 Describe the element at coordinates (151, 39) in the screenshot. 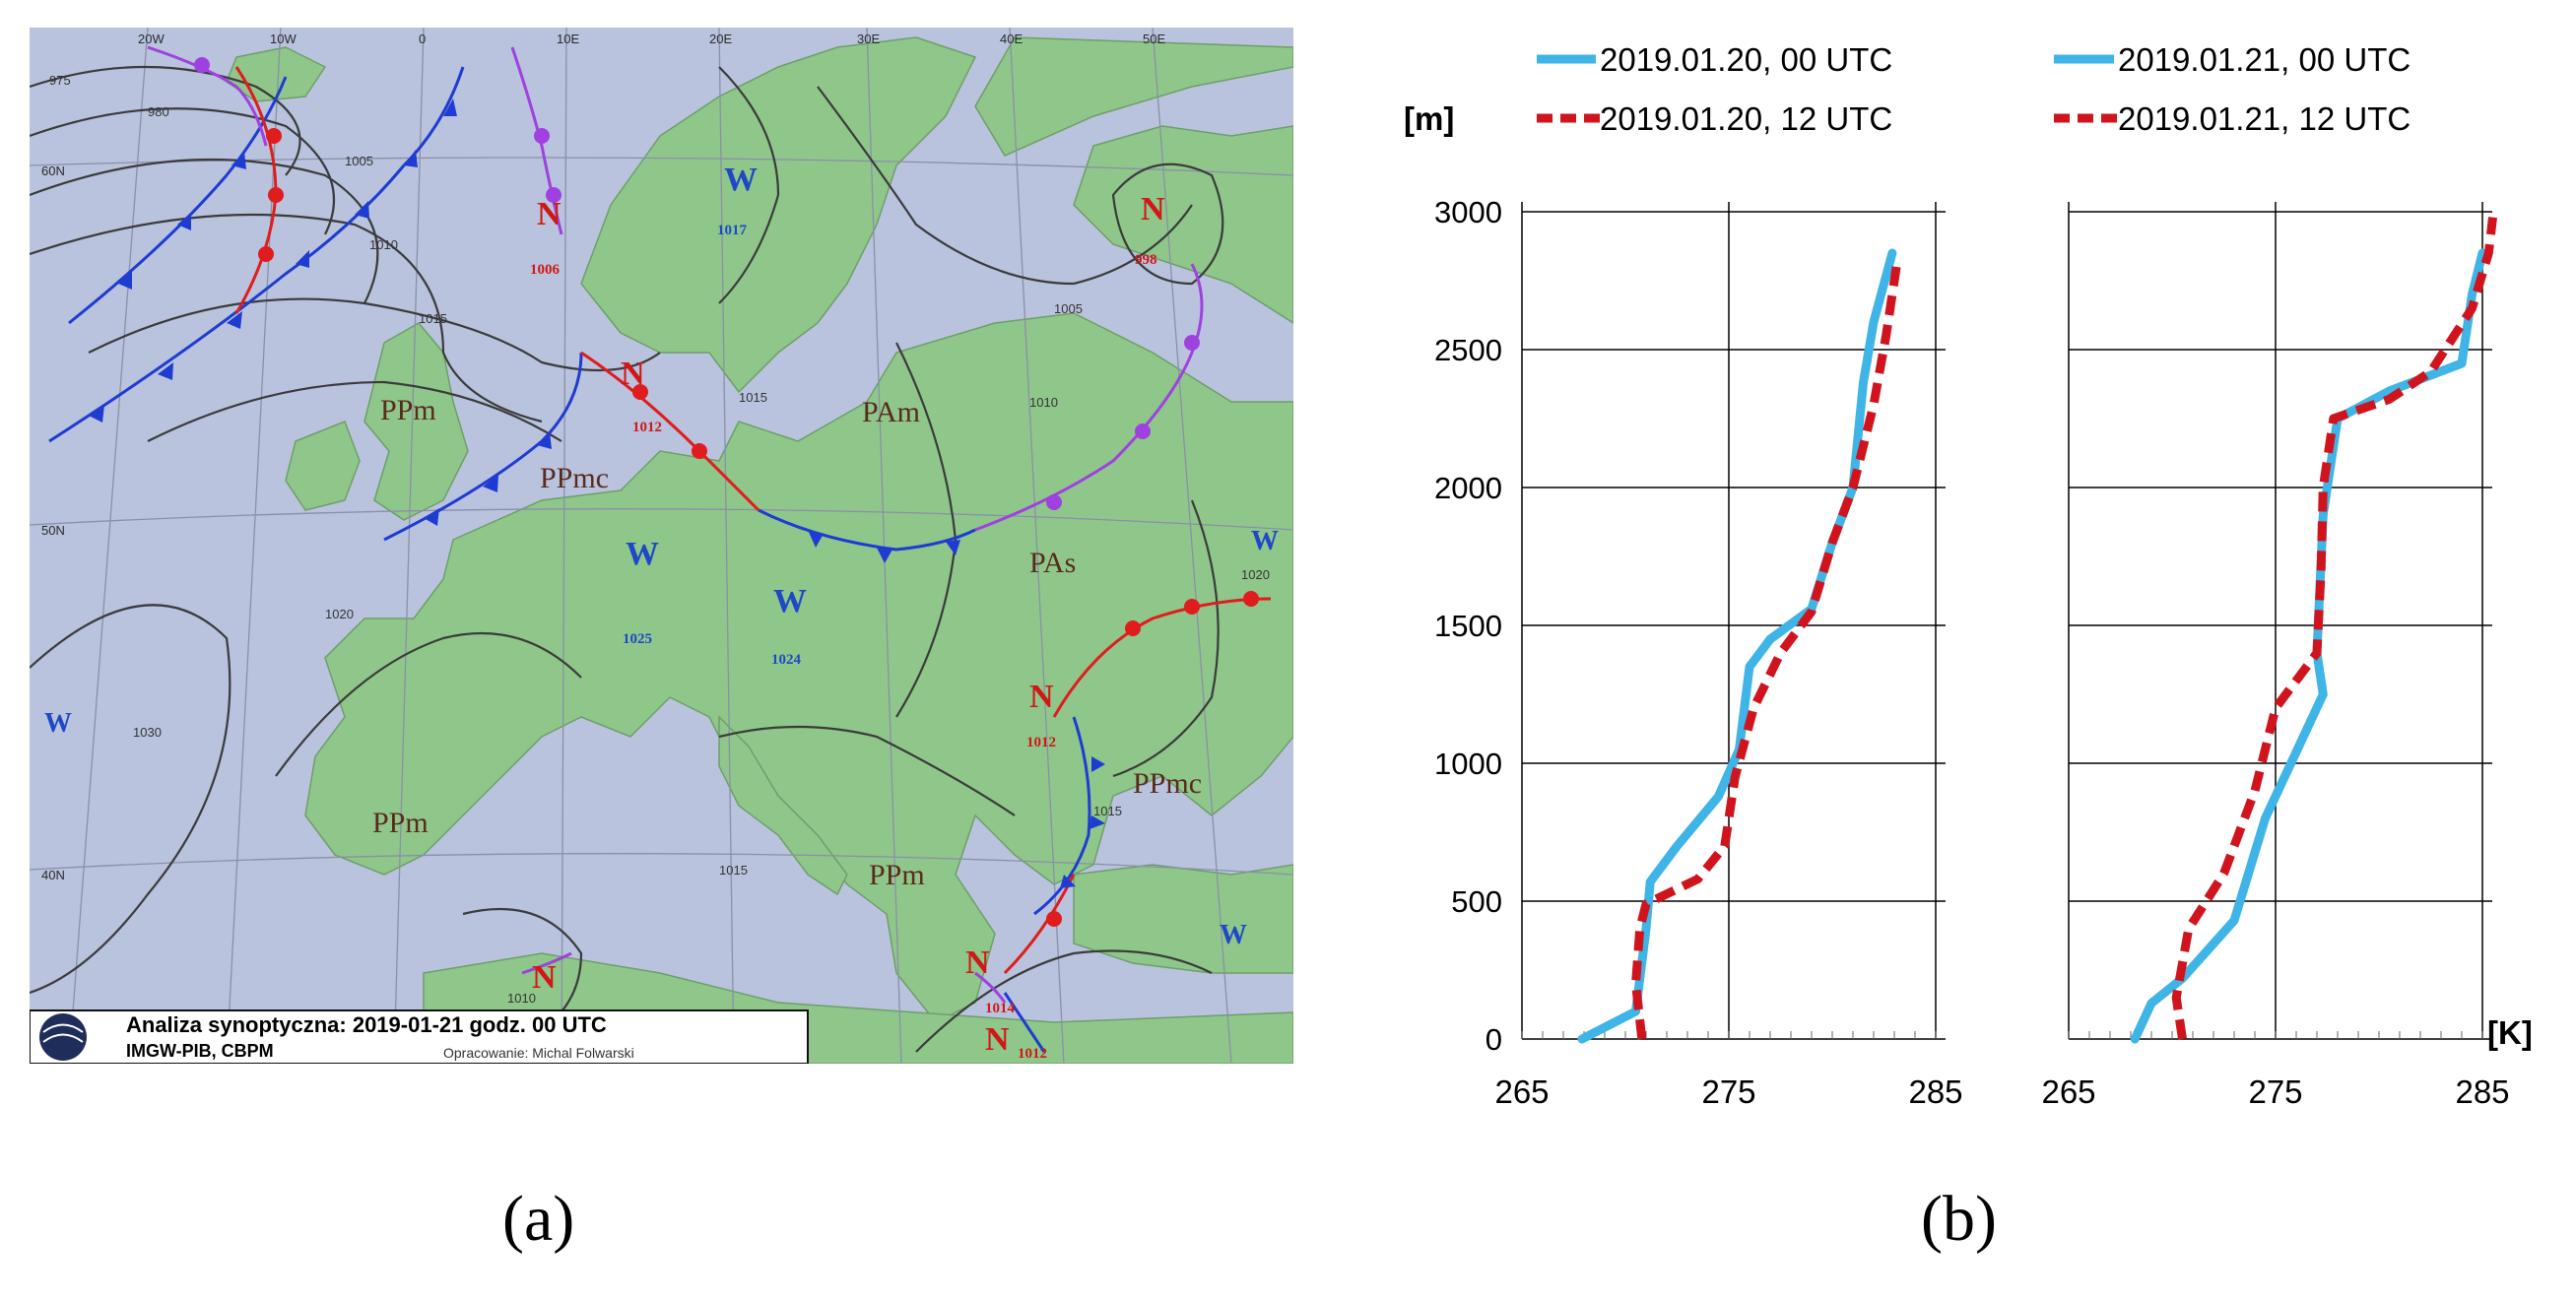

I see `lon-label: 20W` at that location.